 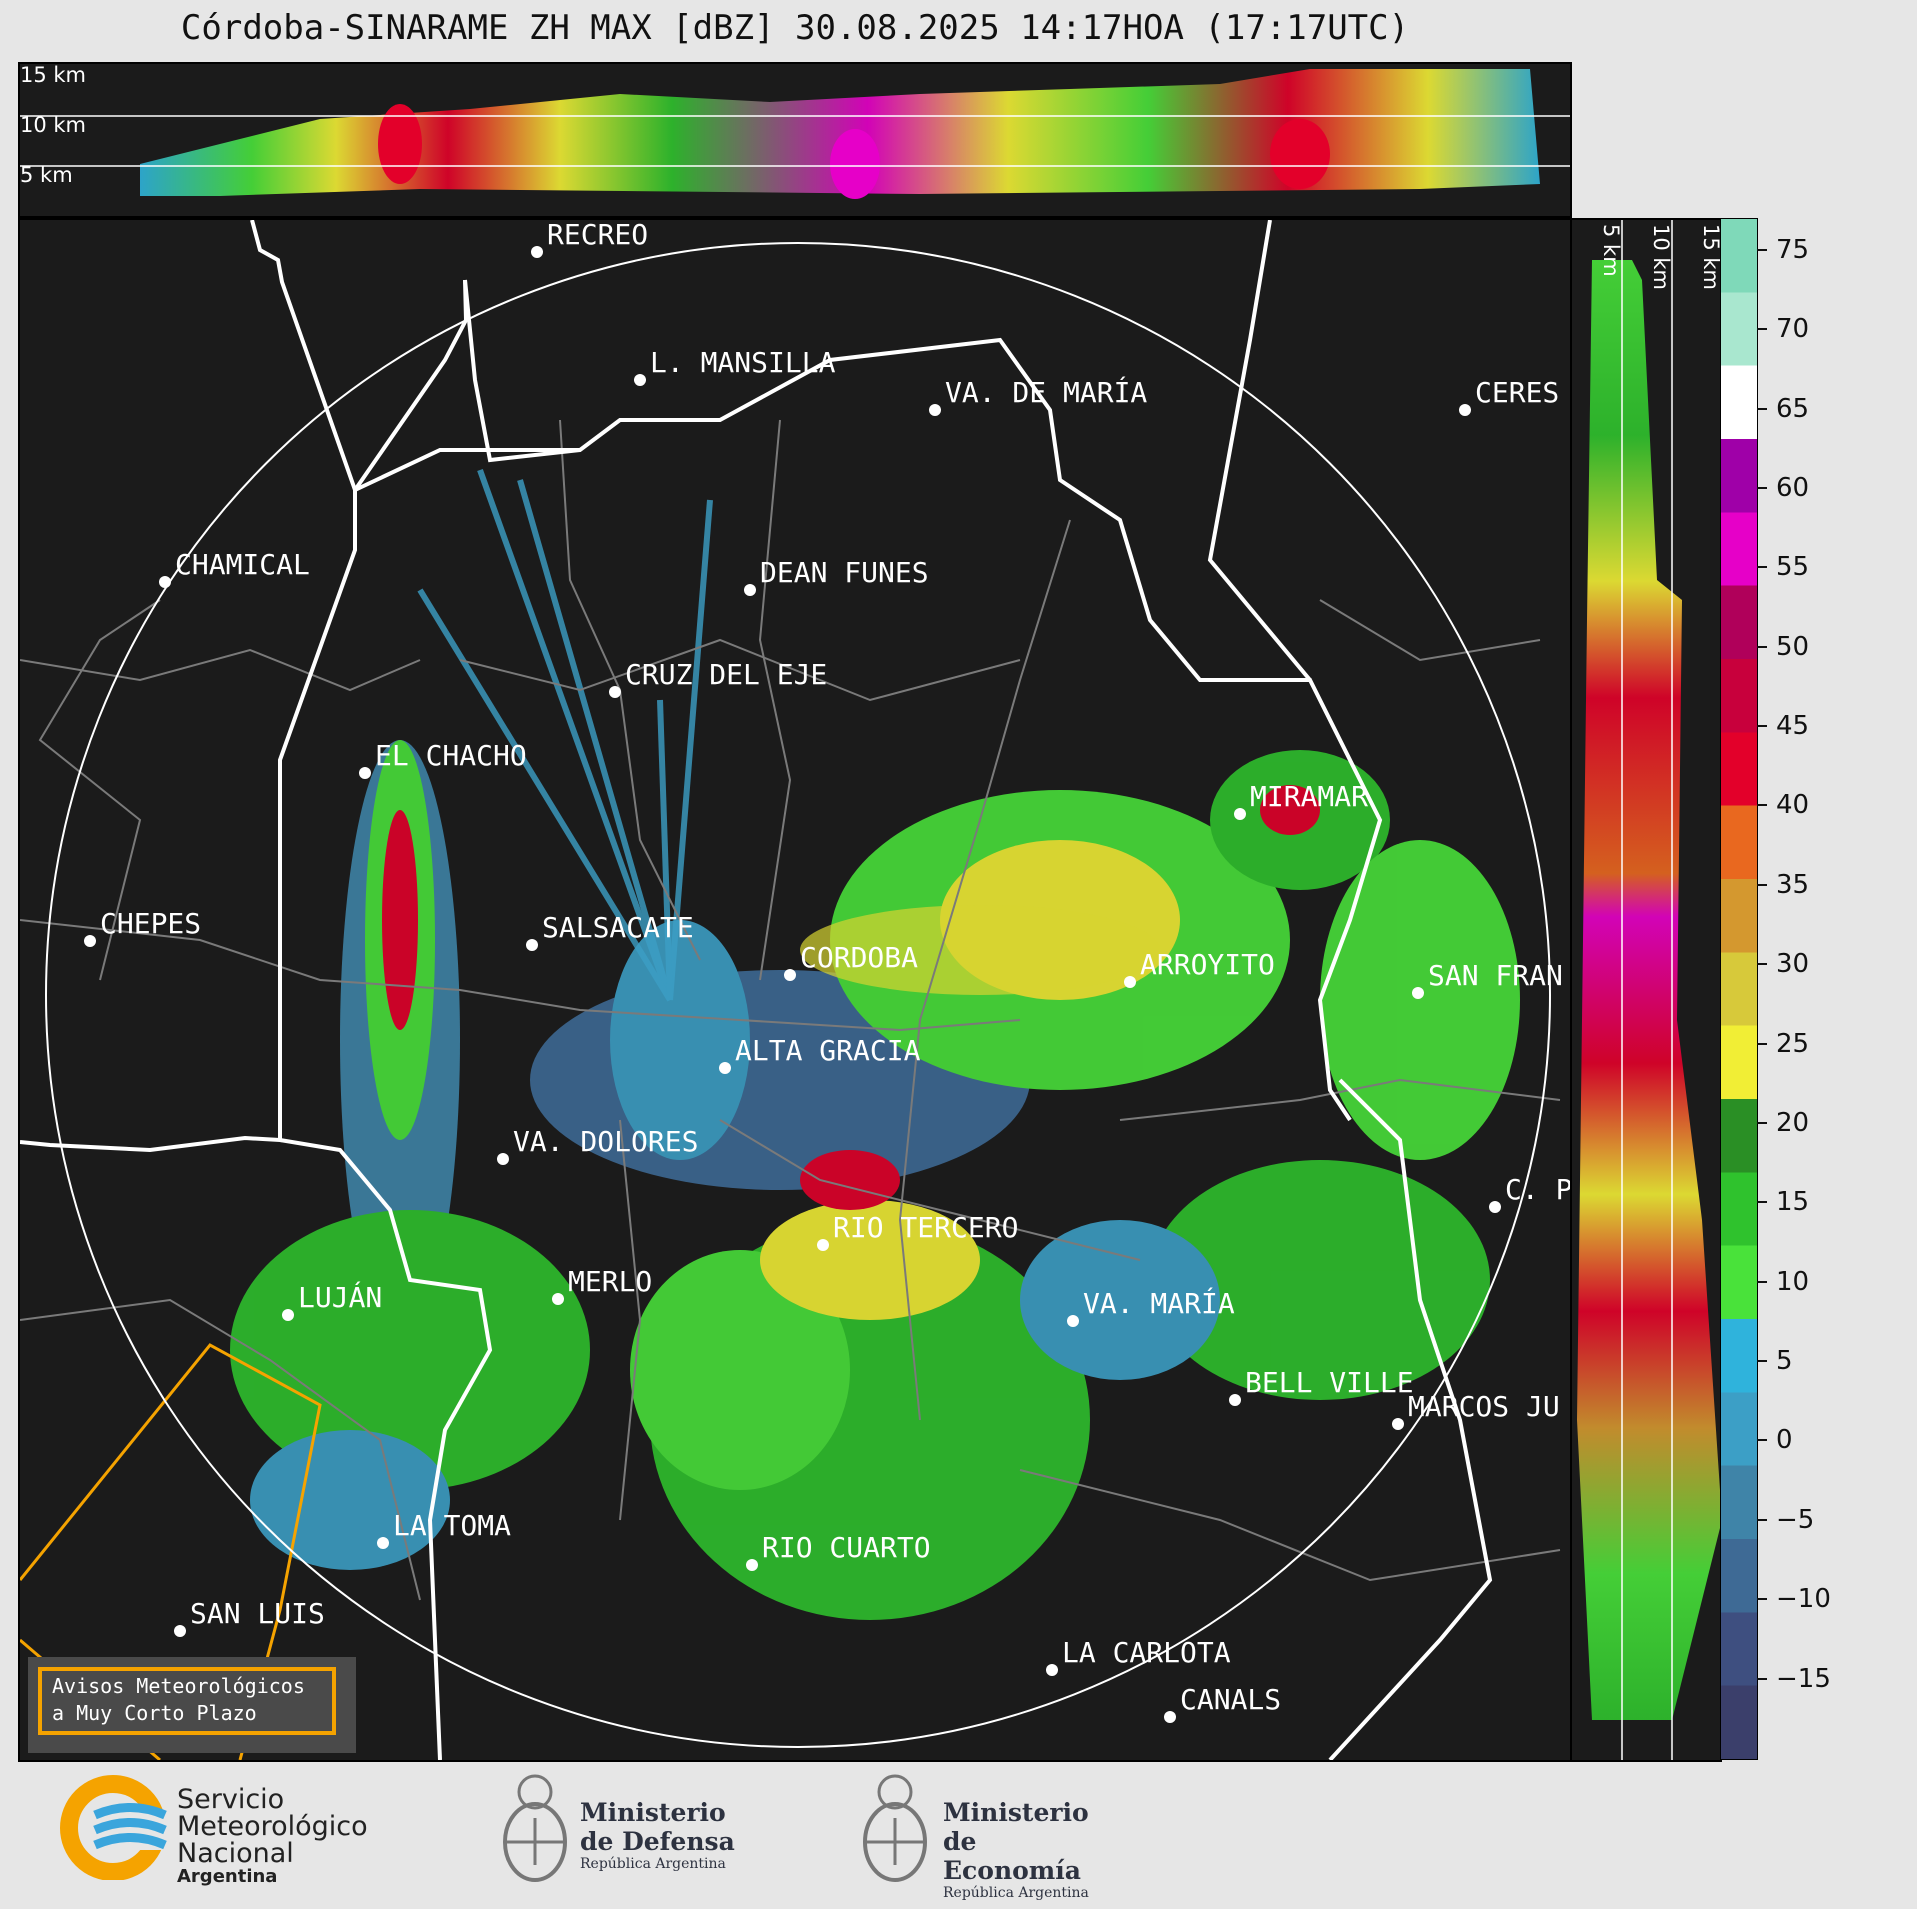 I want to click on aviso-line1: Avisos Meteorológicos, so click(x=178, y=1686).